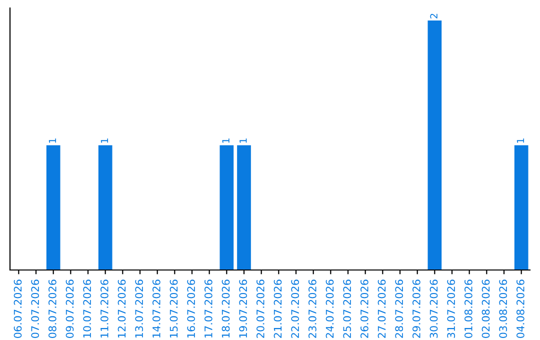 This screenshot has height=340, width=540. Describe the element at coordinates (243, 309) in the screenshot. I see `x-tick-label: 19.07.2026` at that location.